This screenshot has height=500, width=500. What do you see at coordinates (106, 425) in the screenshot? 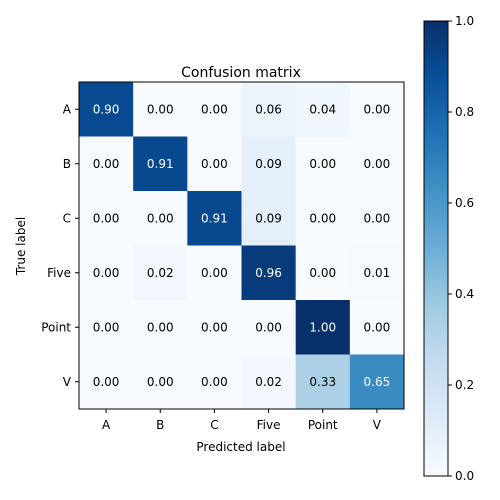
I see `x-tick-label: A` at bounding box center [106, 425].